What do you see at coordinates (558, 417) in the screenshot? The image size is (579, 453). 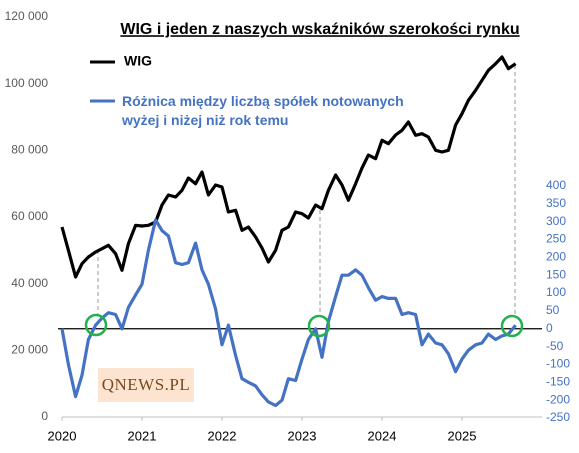 I see `y2-tick-label: -250` at bounding box center [558, 417].